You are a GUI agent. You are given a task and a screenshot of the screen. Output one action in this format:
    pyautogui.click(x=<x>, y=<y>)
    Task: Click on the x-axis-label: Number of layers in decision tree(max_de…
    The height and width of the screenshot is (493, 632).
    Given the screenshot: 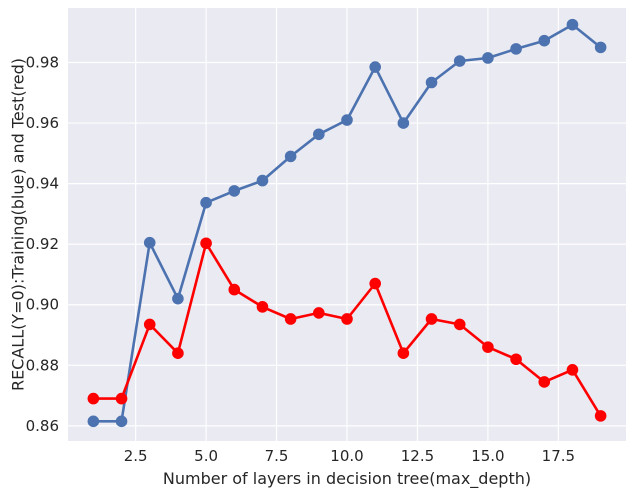 What is the action you would take?
    pyautogui.click(x=347, y=479)
    